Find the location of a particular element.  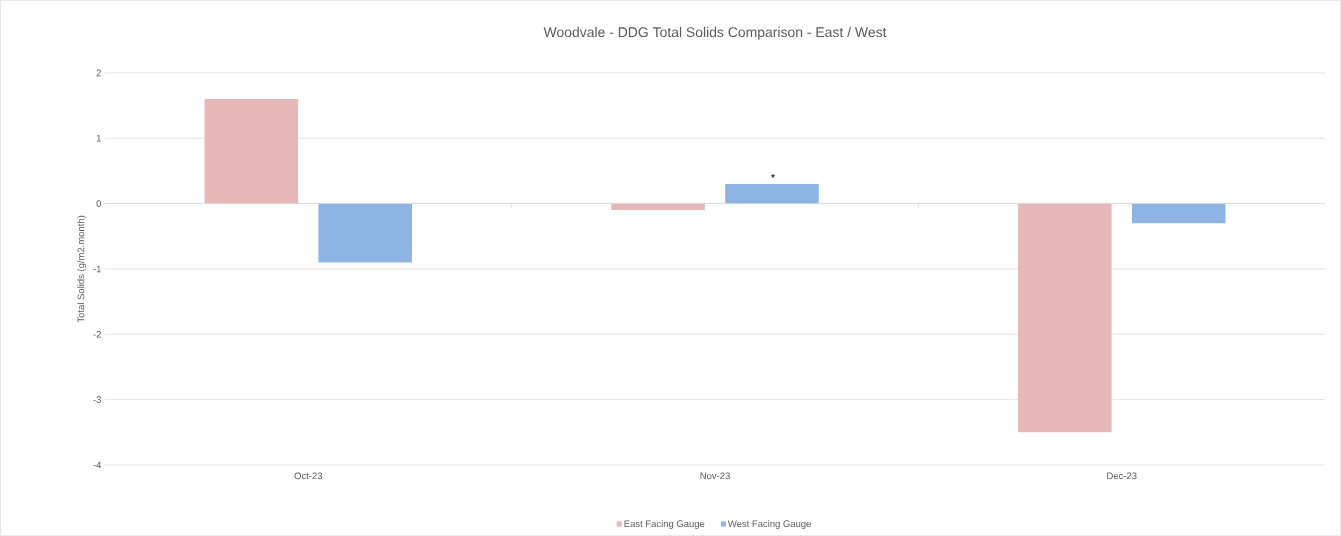

y-tick-label: 1 is located at coordinates (98, 138).